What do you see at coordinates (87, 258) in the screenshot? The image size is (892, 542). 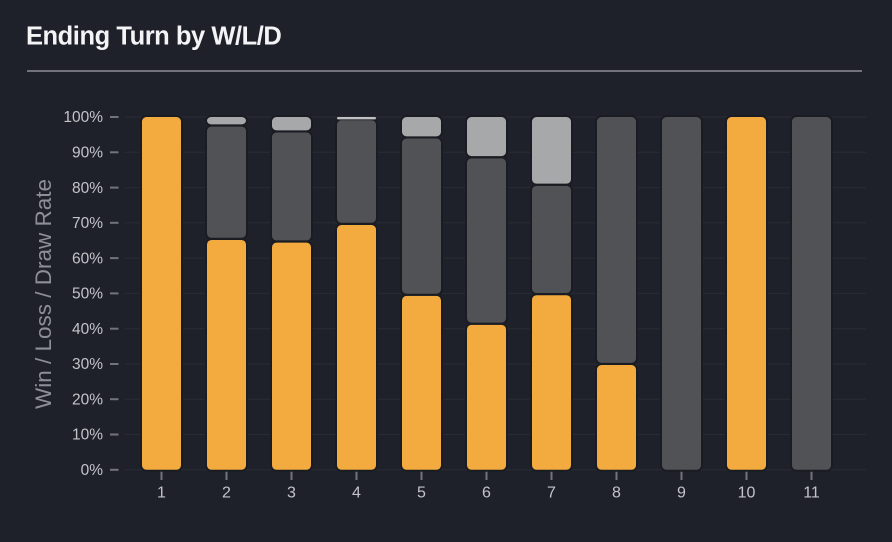 I see `svg-text: 60%` at bounding box center [87, 258].